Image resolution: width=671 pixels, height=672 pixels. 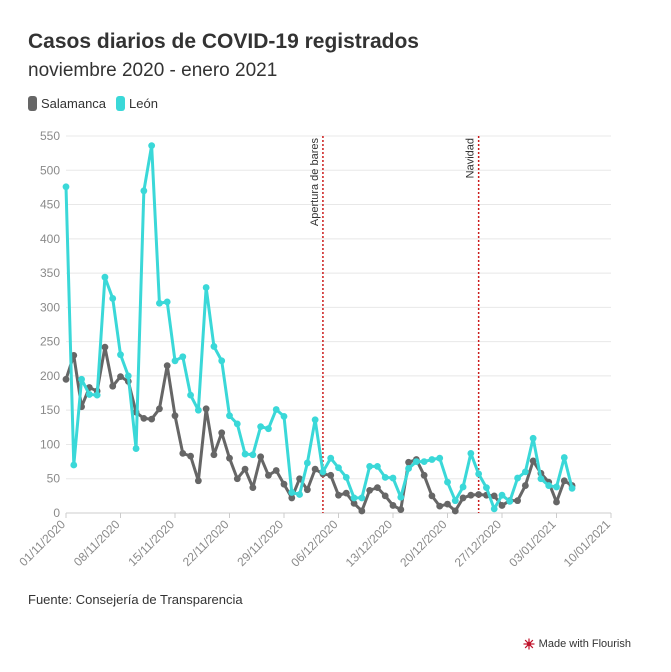 I want to click on x-tick-label: 08/11/2020, so click(x=97, y=543).